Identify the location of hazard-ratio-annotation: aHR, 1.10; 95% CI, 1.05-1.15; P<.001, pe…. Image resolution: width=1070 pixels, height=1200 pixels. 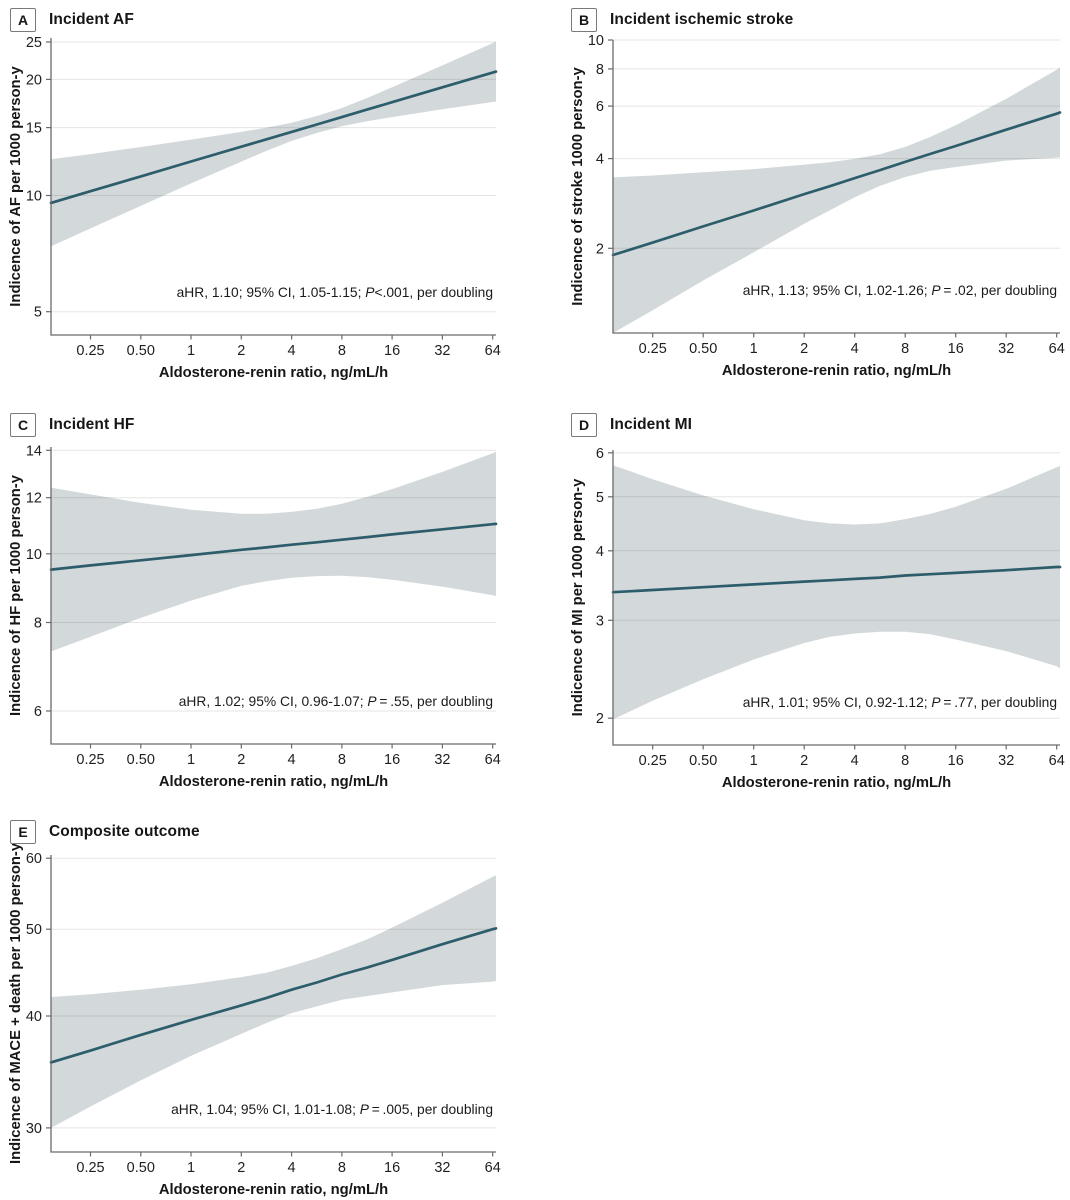
(335, 292).